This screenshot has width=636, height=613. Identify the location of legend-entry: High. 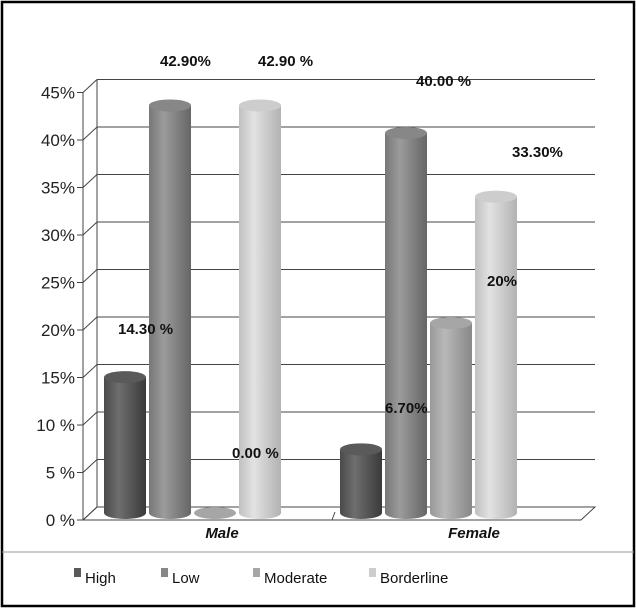
(100, 578).